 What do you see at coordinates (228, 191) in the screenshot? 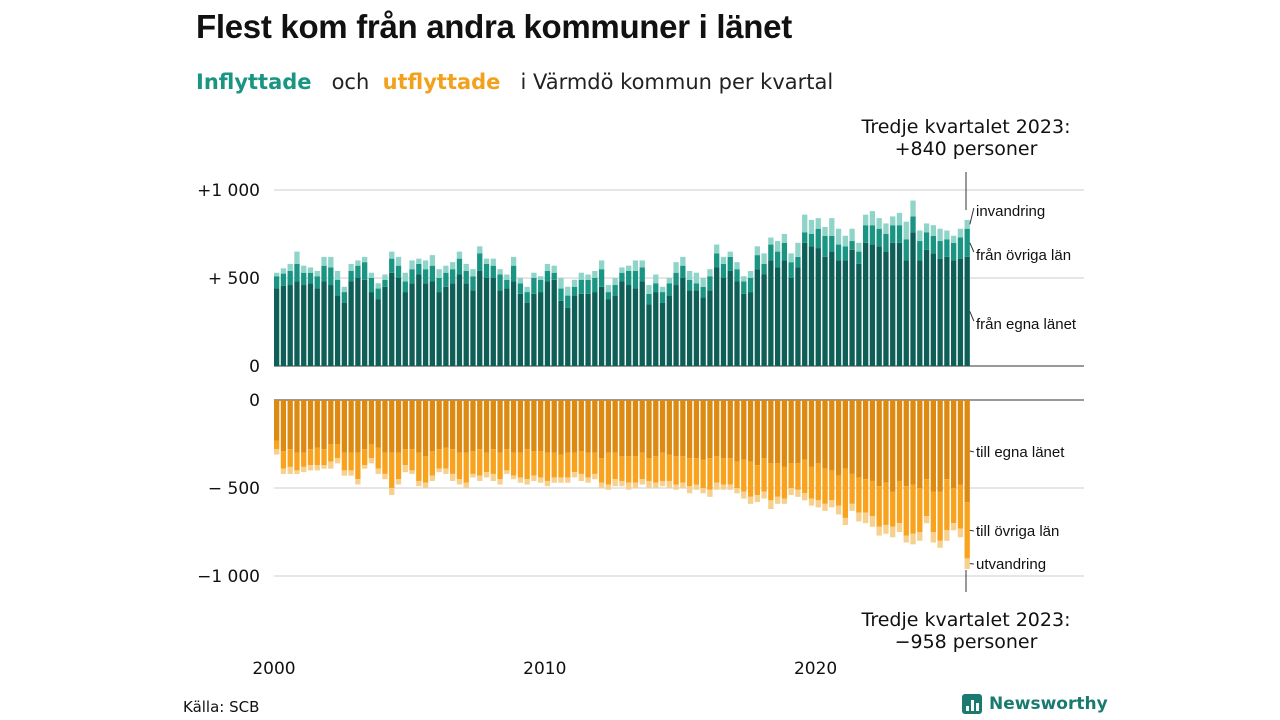
I see `in-y-tick-label: +1 000` at bounding box center [228, 191].